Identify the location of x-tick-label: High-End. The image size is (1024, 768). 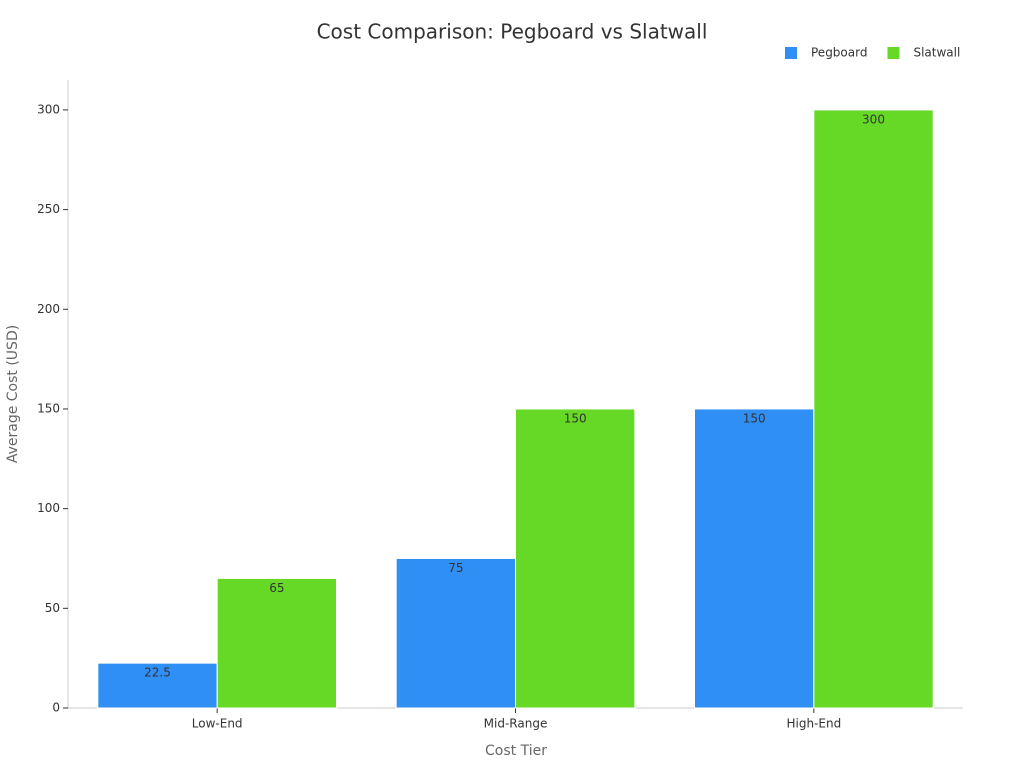
(813, 724).